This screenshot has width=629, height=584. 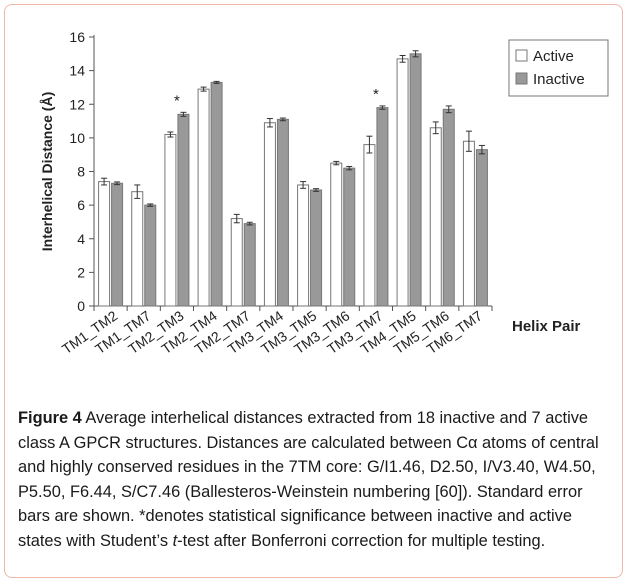 I want to click on legend-swatch-active, so click(x=521, y=55).